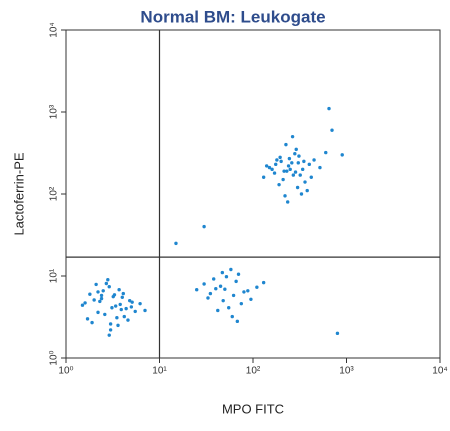 The image size is (450, 431). Describe the element at coordinates (232, 16) in the screenshot. I see `chart-title: Normal BM: Leukogate` at that location.